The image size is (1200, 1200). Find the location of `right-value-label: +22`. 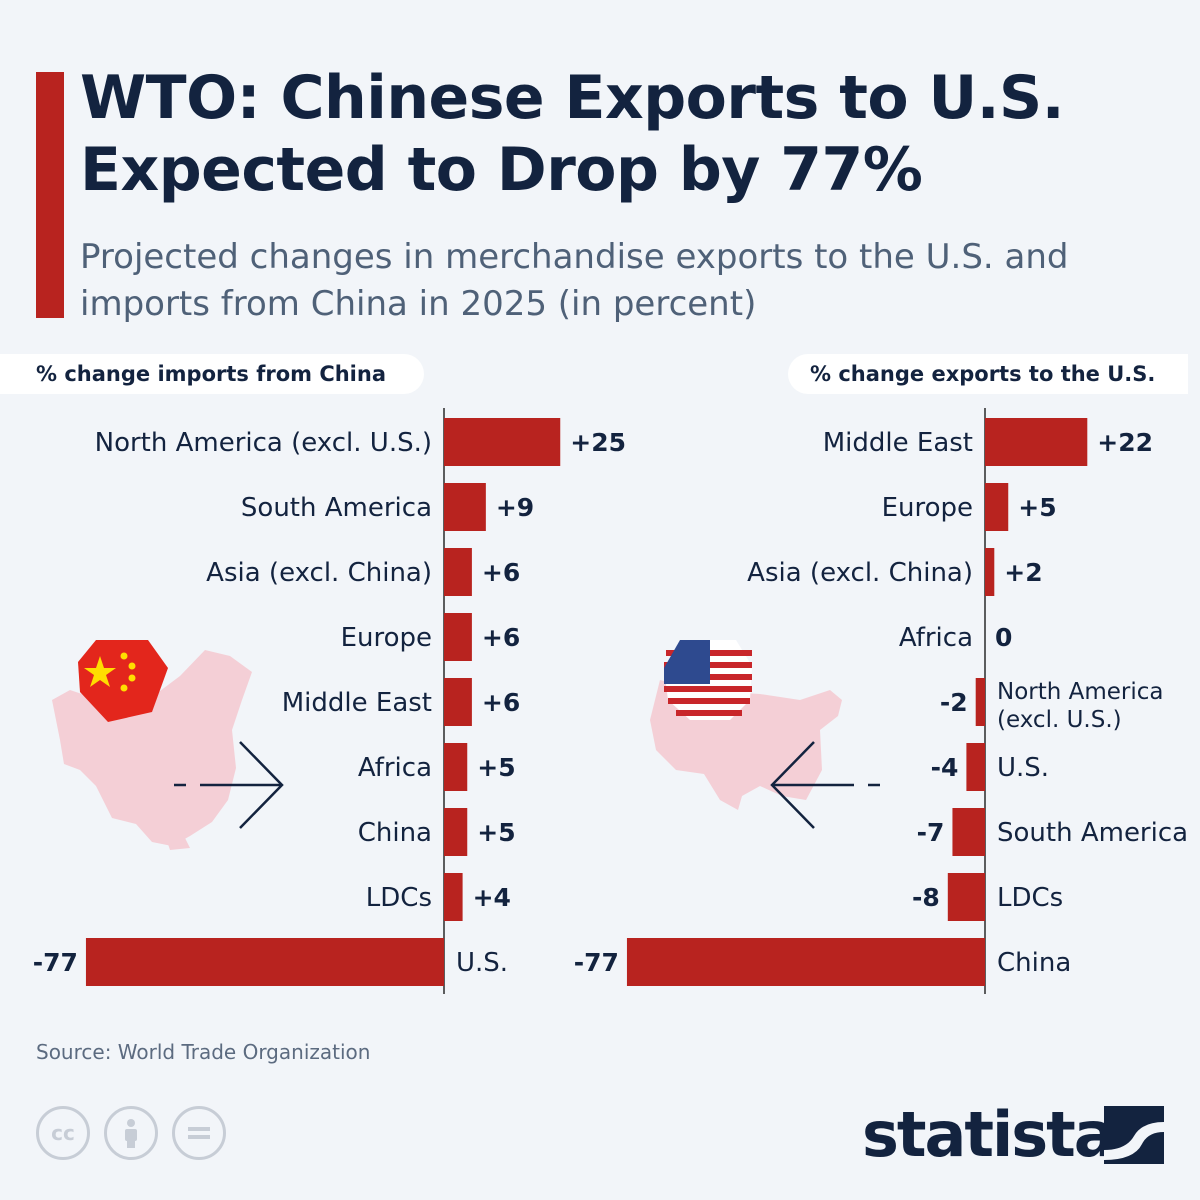

right-value-label: +22 is located at coordinates (1125, 442).